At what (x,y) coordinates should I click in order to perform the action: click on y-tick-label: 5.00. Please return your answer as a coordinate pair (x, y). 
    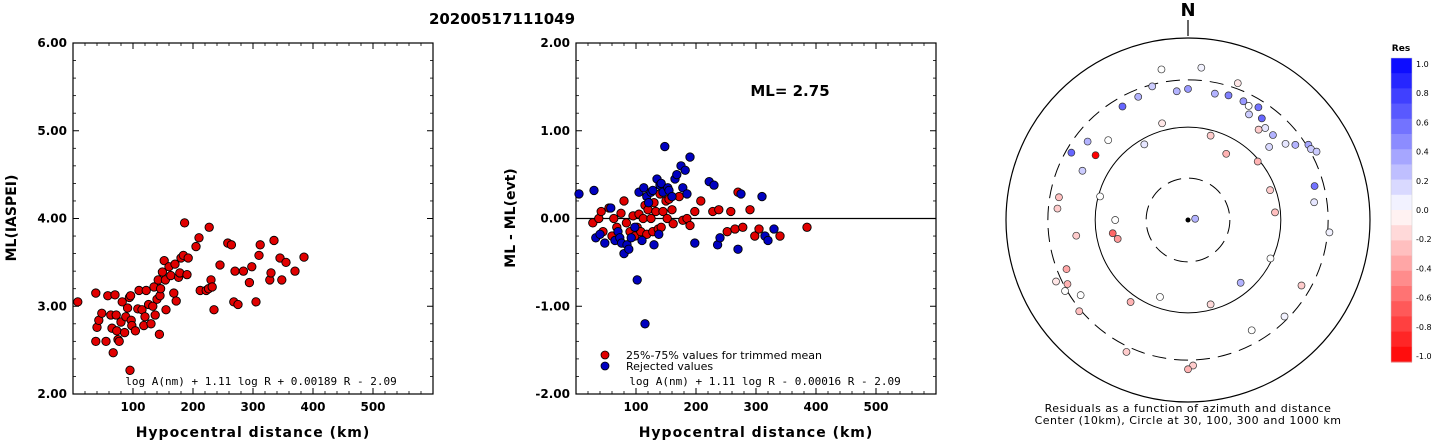
    Looking at the image, I should click on (52, 131).